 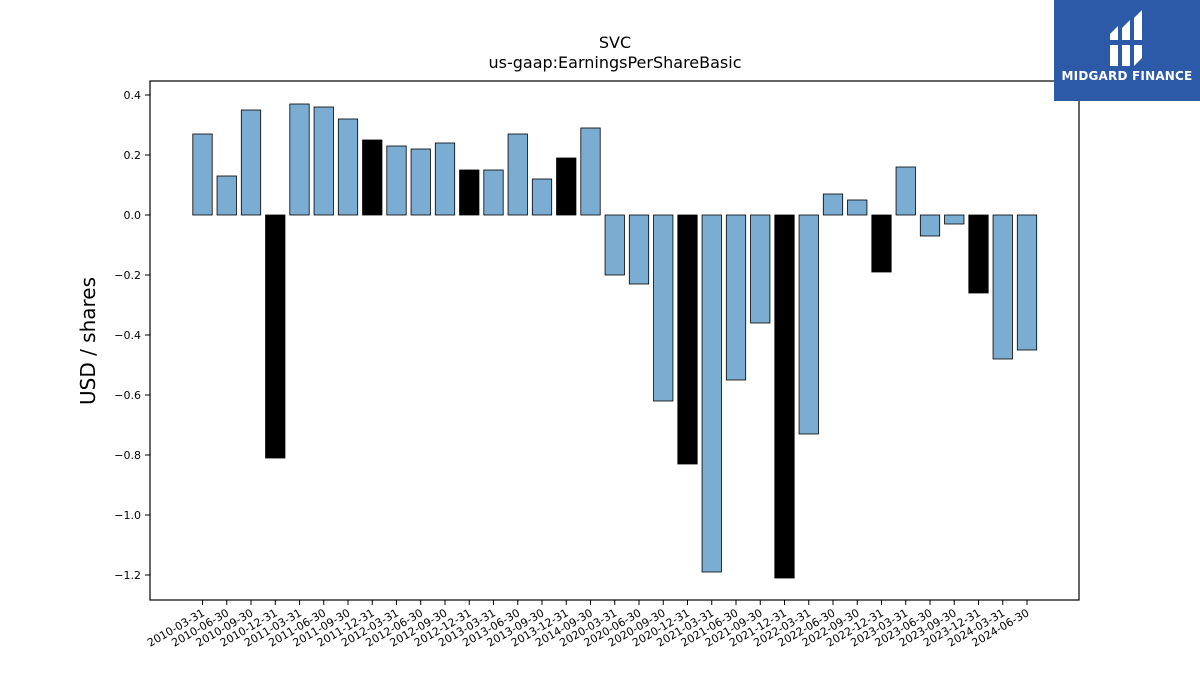 I want to click on y-tick-label: 0.0, so click(x=133, y=215).